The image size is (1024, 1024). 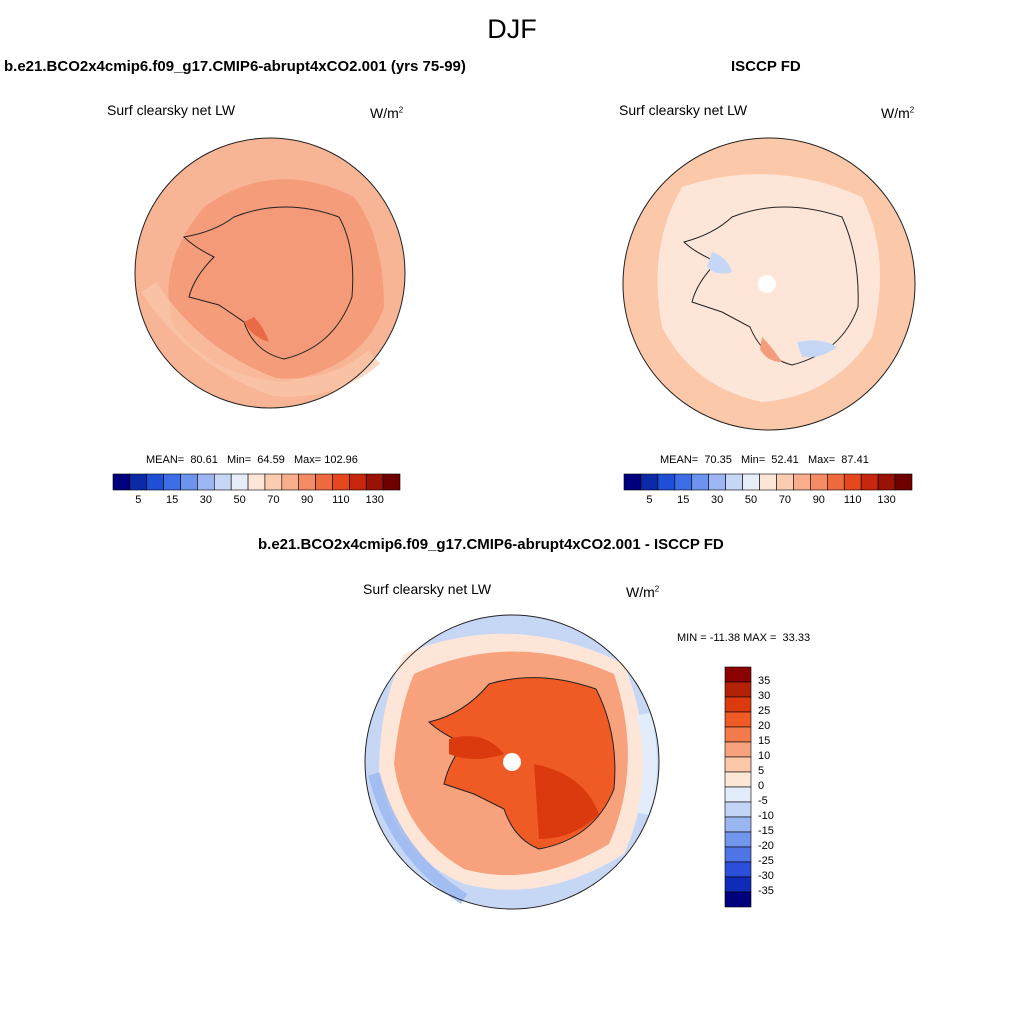 What do you see at coordinates (766, 876) in the screenshot?
I see `colorbar-tick-label: -30` at bounding box center [766, 876].